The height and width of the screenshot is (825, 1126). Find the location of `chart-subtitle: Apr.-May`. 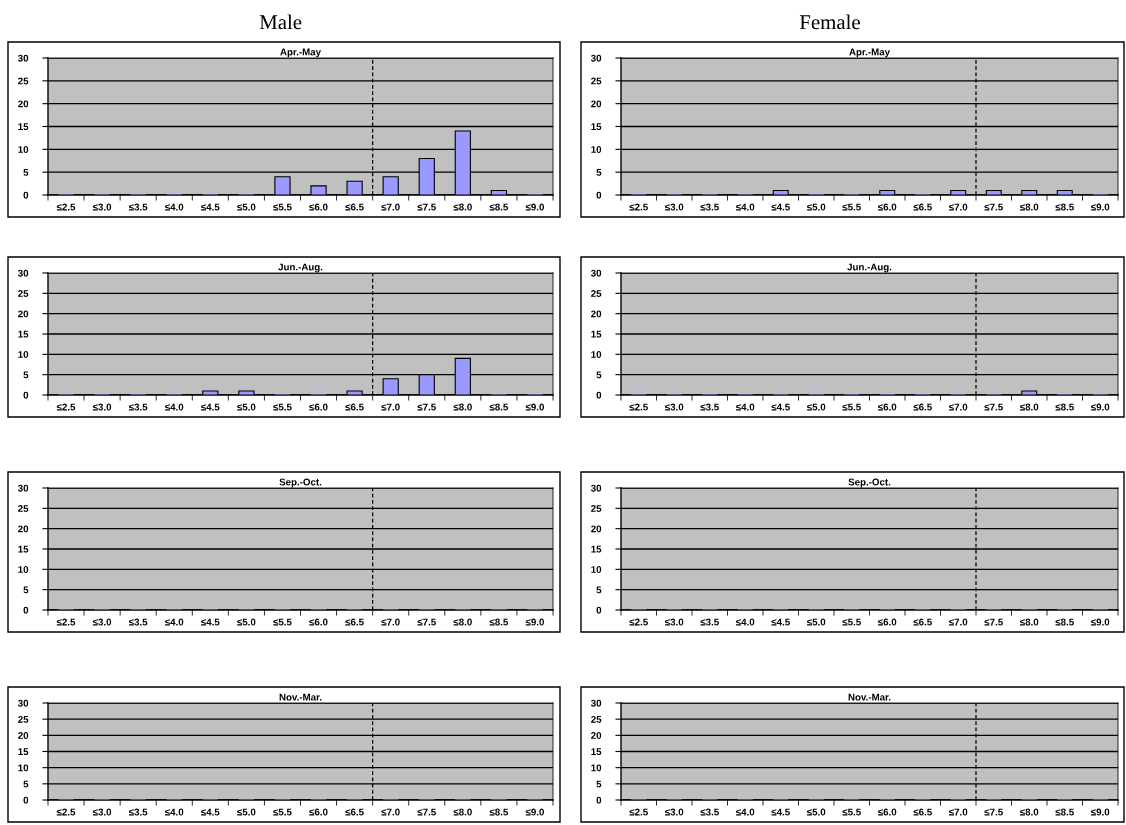

chart-subtitle: Apr.-May is located at coordinates (300, 53).